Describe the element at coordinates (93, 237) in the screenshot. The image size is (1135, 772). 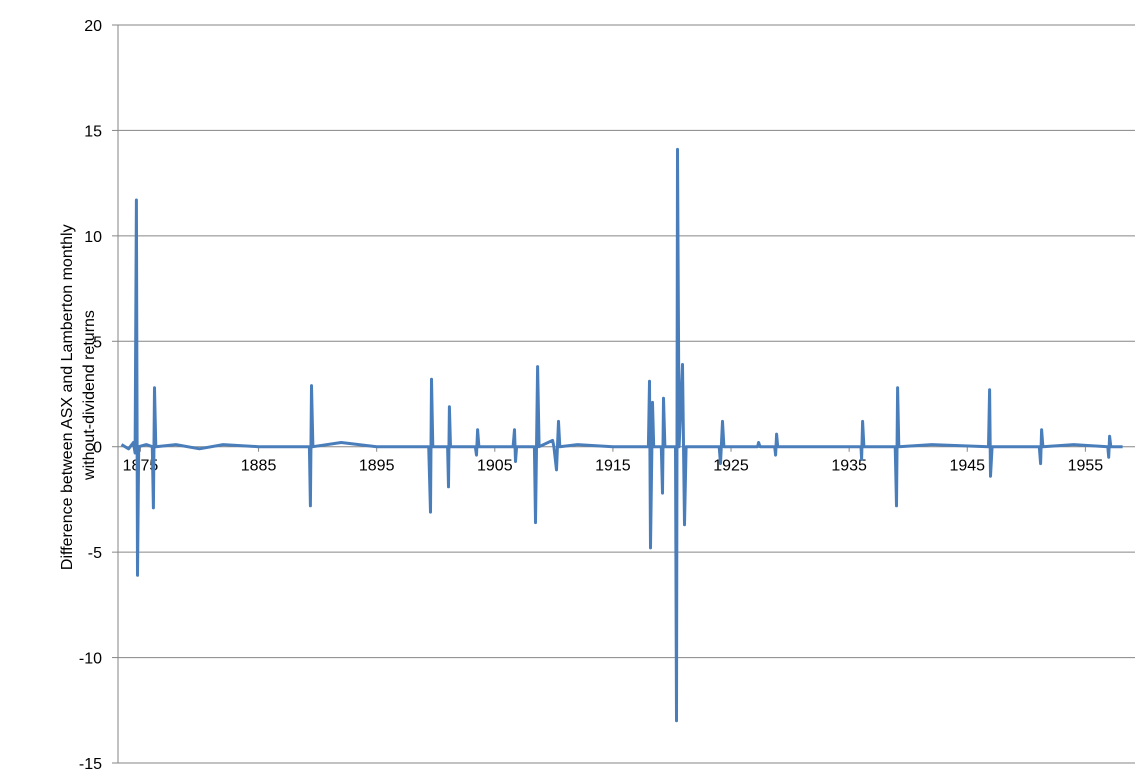
I see `y-tick-label: 10` at that location.